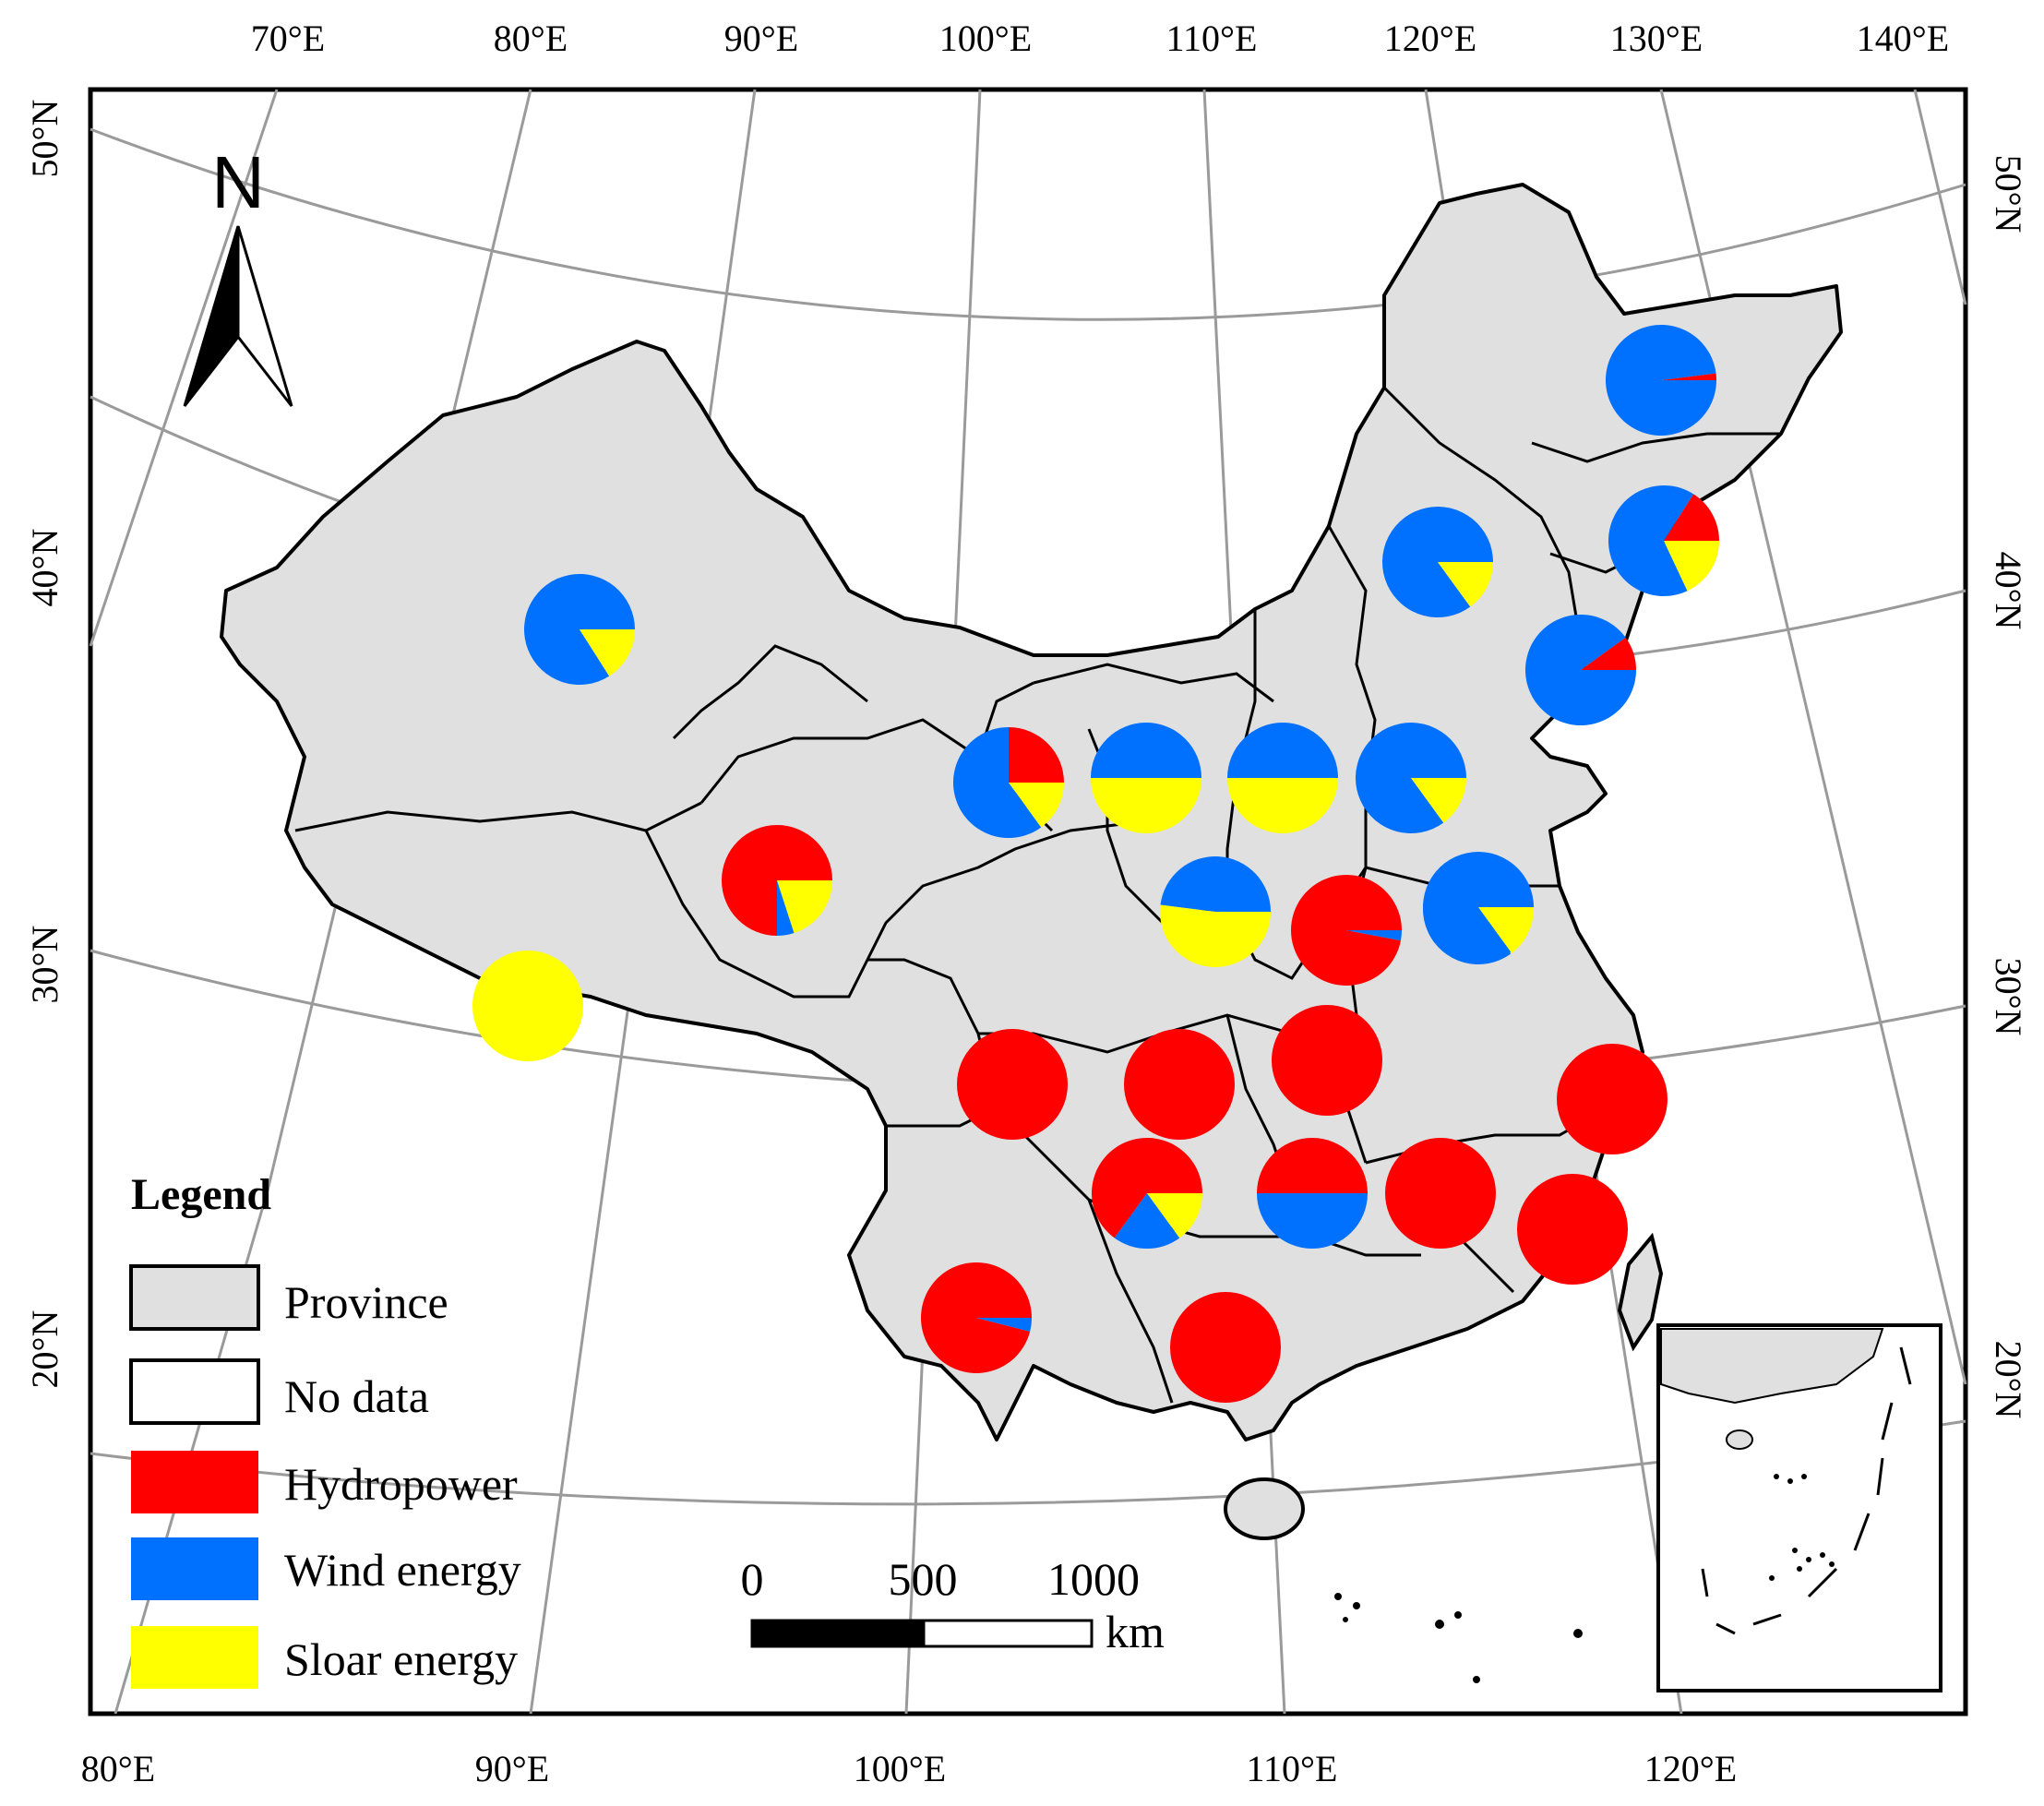  I want to click on legend-label-province: Province, so click(366, 1302).